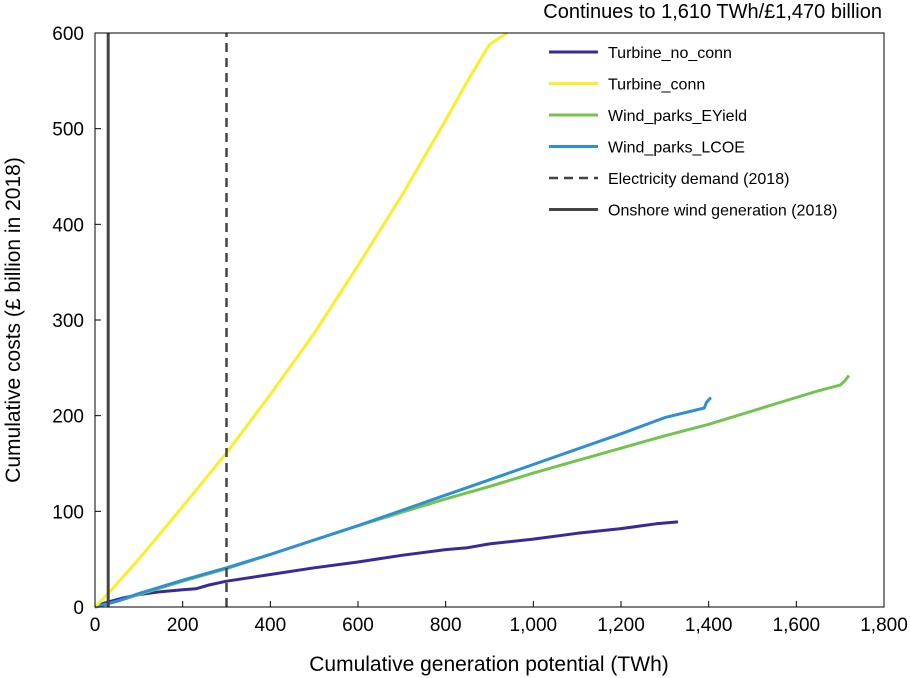 The height and width of the screenshot is (678, 910). Describe the element at coordinates (13, 320) in the screenshot. I see `y-axis-title: Cumulative costs (£ billion in 2018)` at that location.